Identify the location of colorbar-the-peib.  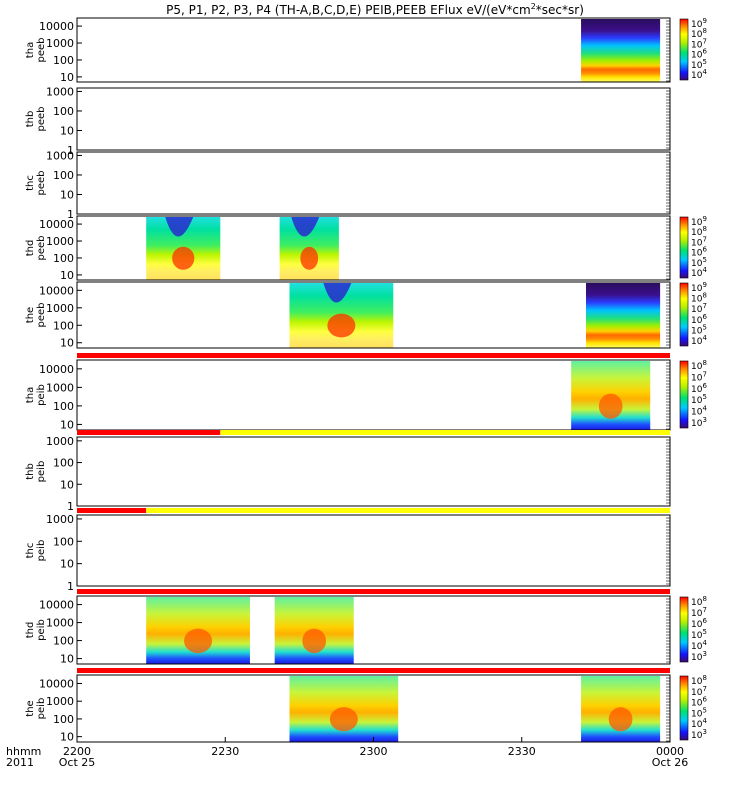
(684, 708).